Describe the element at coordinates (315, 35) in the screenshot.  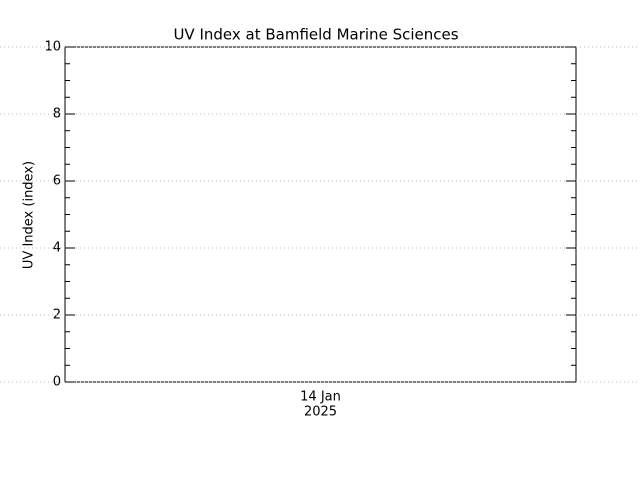
I see `chart-title: UV Index at Bamfield Marine Sciences` at that location.